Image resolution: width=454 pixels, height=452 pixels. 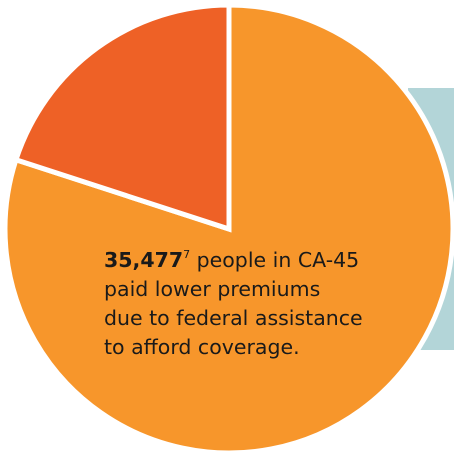 I want to click on annotation-text-1: people in CA-45, so click(x=278, y=260).